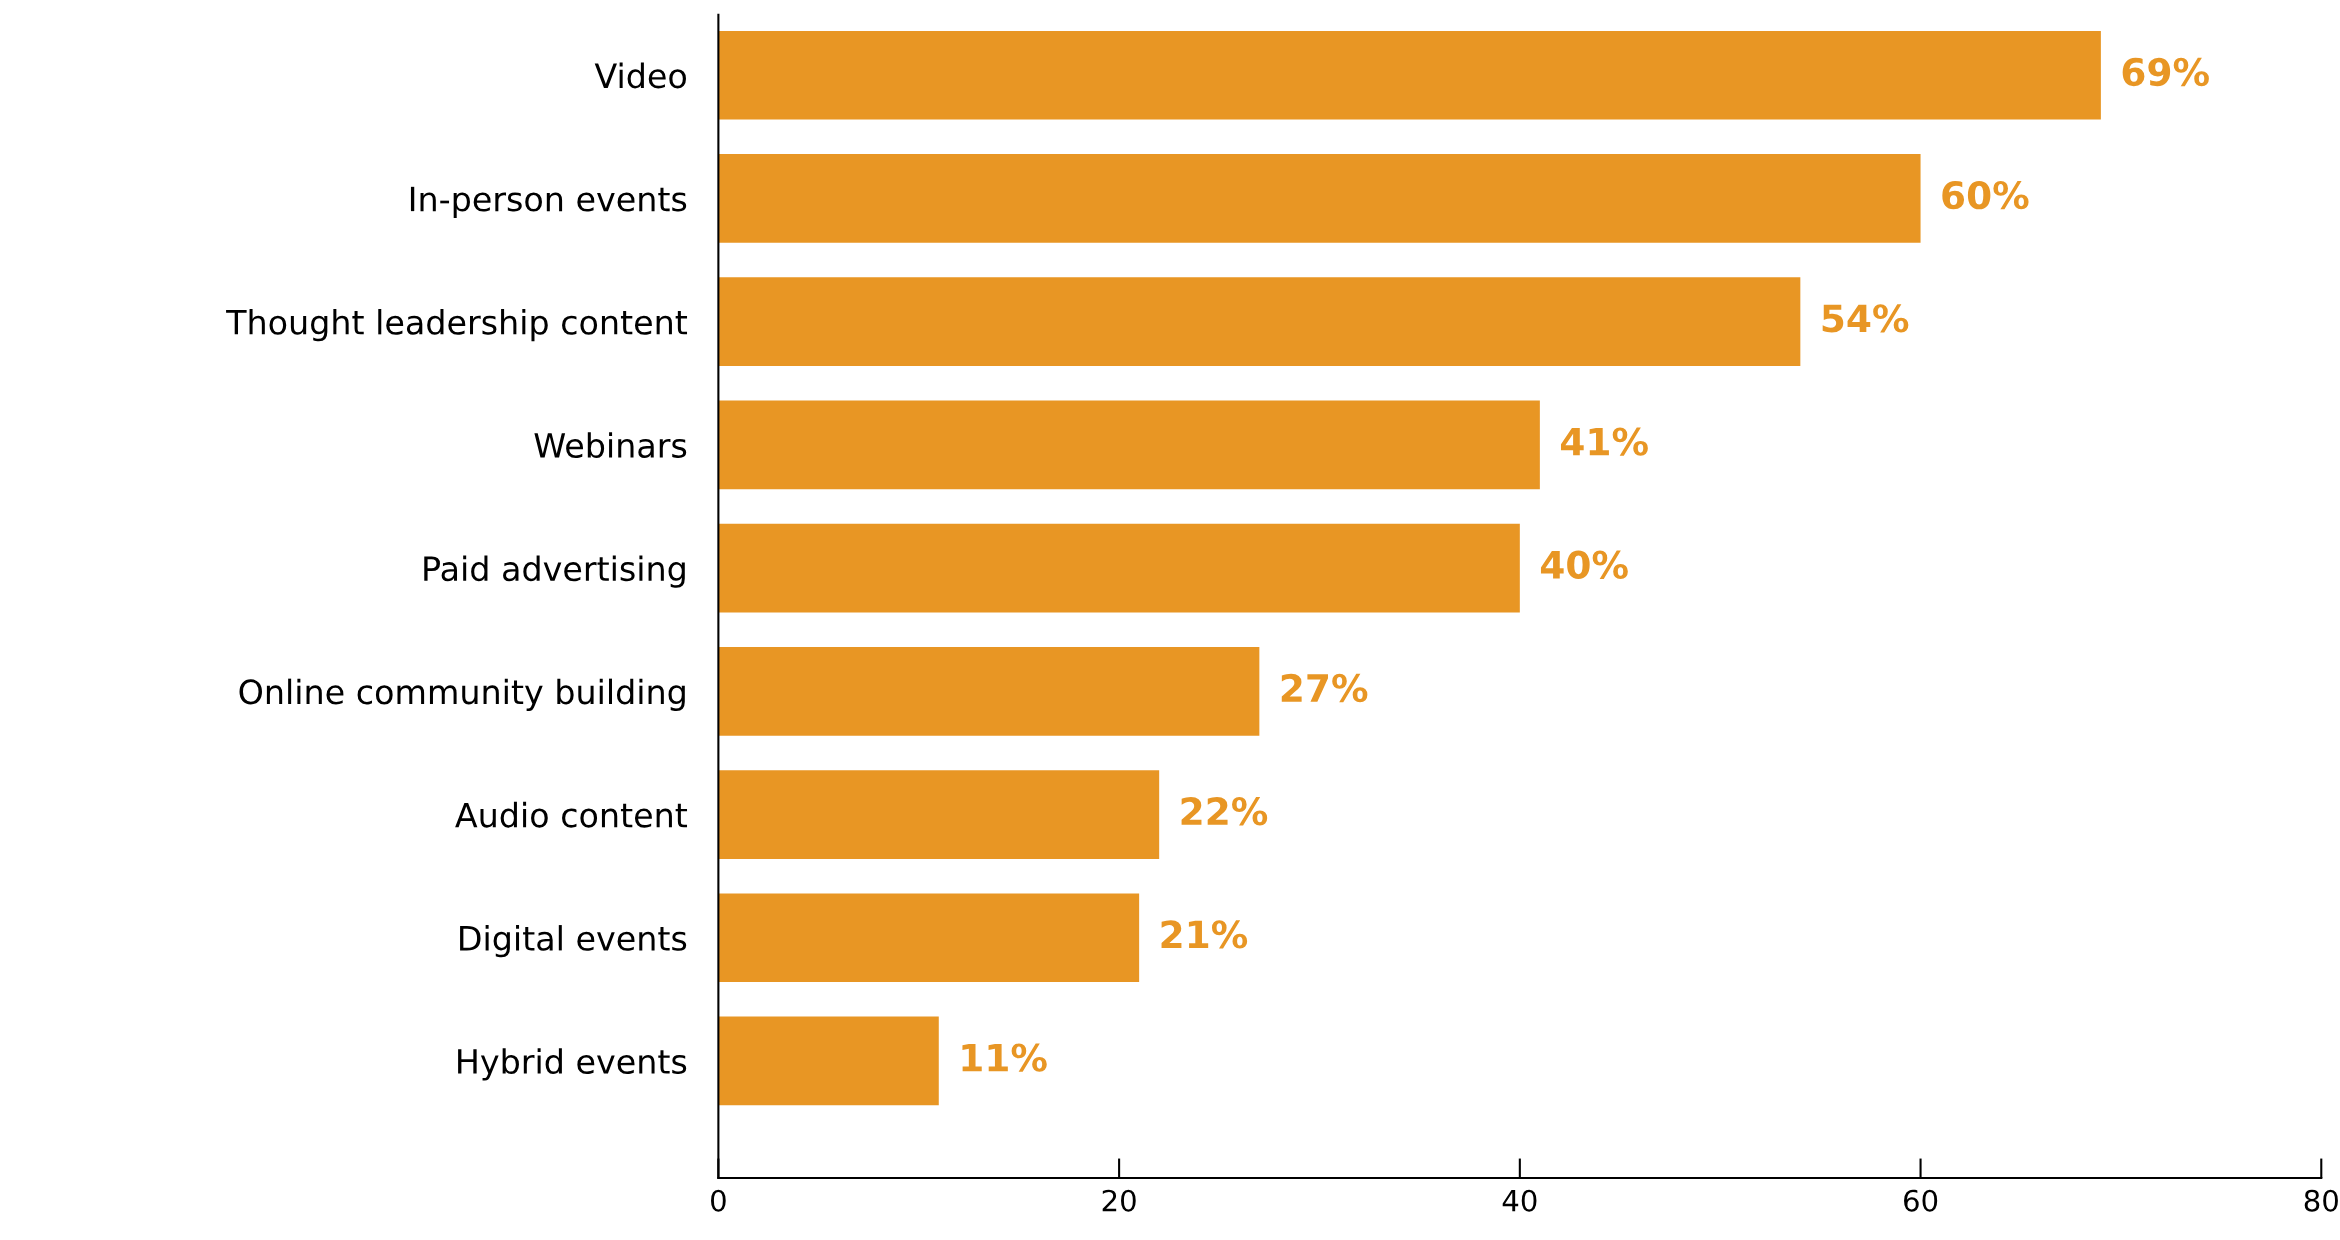 This screenshot has width=2340, height=1240. I want to click on y-tick-label: Audio content, so click(571, 814).